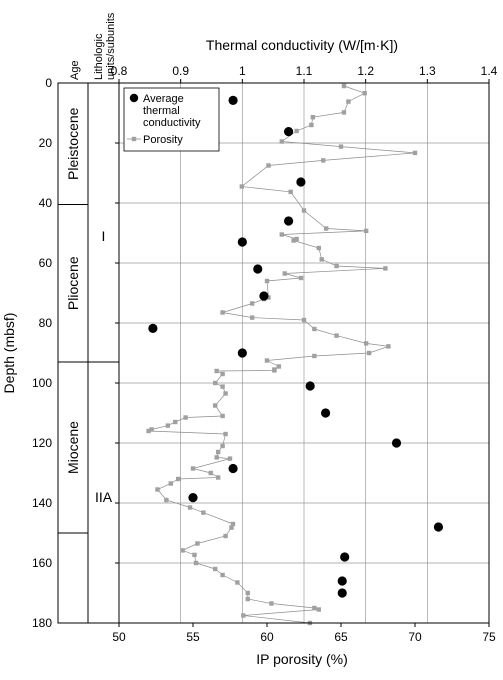  Describe the element at coordinates (42, 563) in the screenshot. I see `y-tick-label: 160` at that location.